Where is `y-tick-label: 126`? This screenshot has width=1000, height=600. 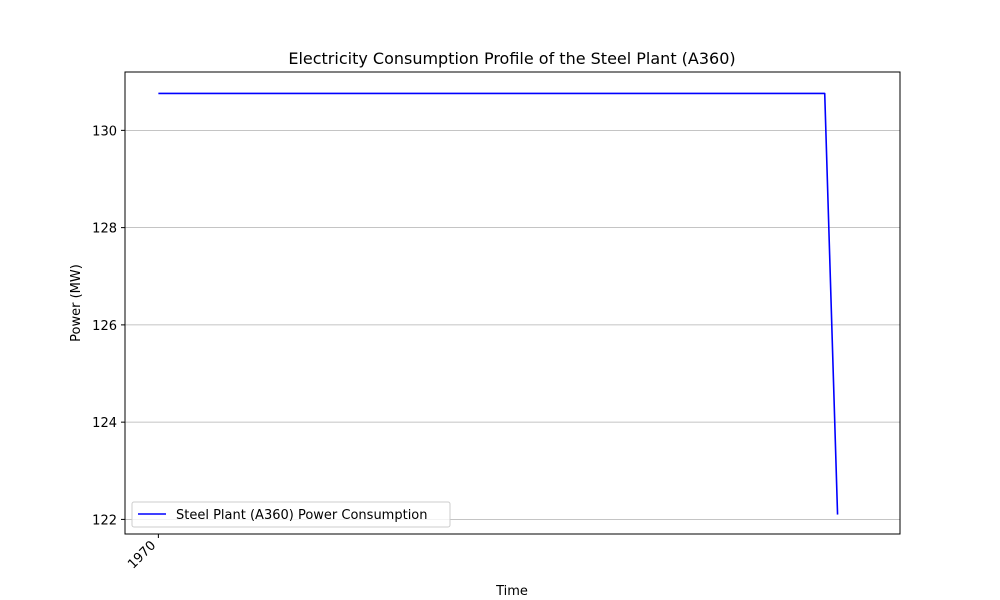
y-tick-label: 126 is located at coordinates (104, 326).